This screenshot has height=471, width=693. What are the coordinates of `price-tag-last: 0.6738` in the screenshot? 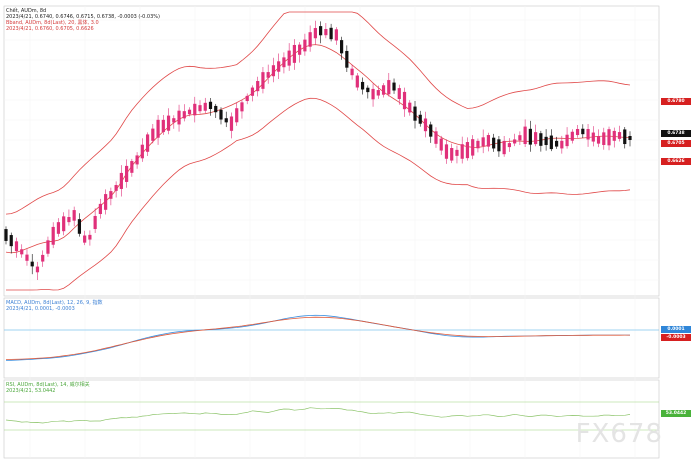 It's located at (676, 133).